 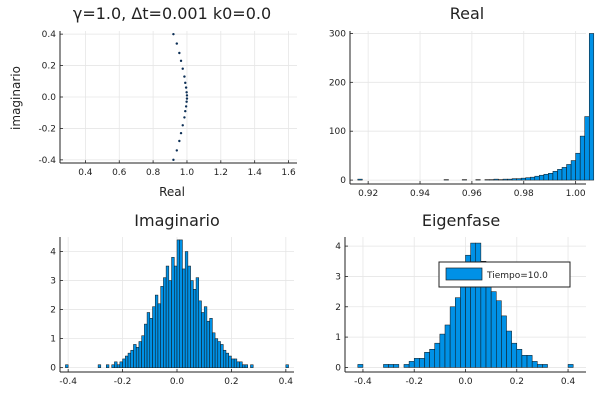 What do you see at coordinates (176, 220) in the screenshot?
I see `panel3-title: Imaginario` at bounding box center [176, 220].